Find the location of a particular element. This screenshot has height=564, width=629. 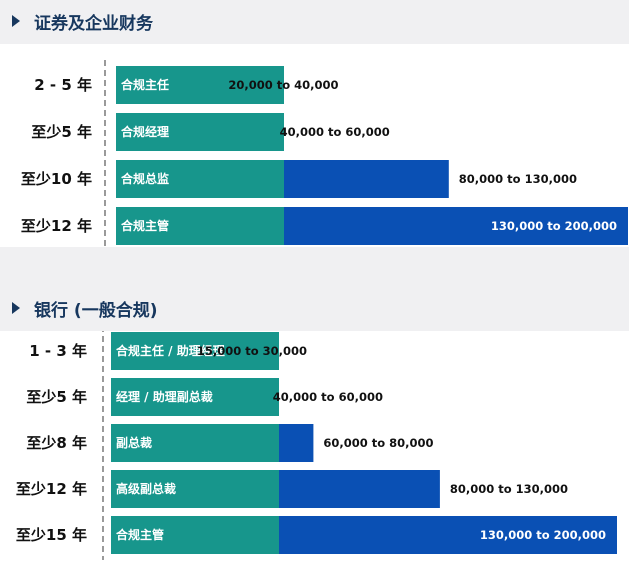

value-label: 20,000 to 40,000 is located at coordinates (283, 85).